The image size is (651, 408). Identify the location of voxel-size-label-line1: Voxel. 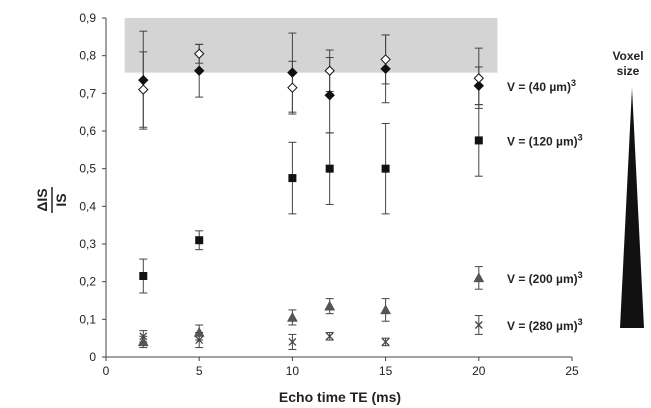
(627, 56).